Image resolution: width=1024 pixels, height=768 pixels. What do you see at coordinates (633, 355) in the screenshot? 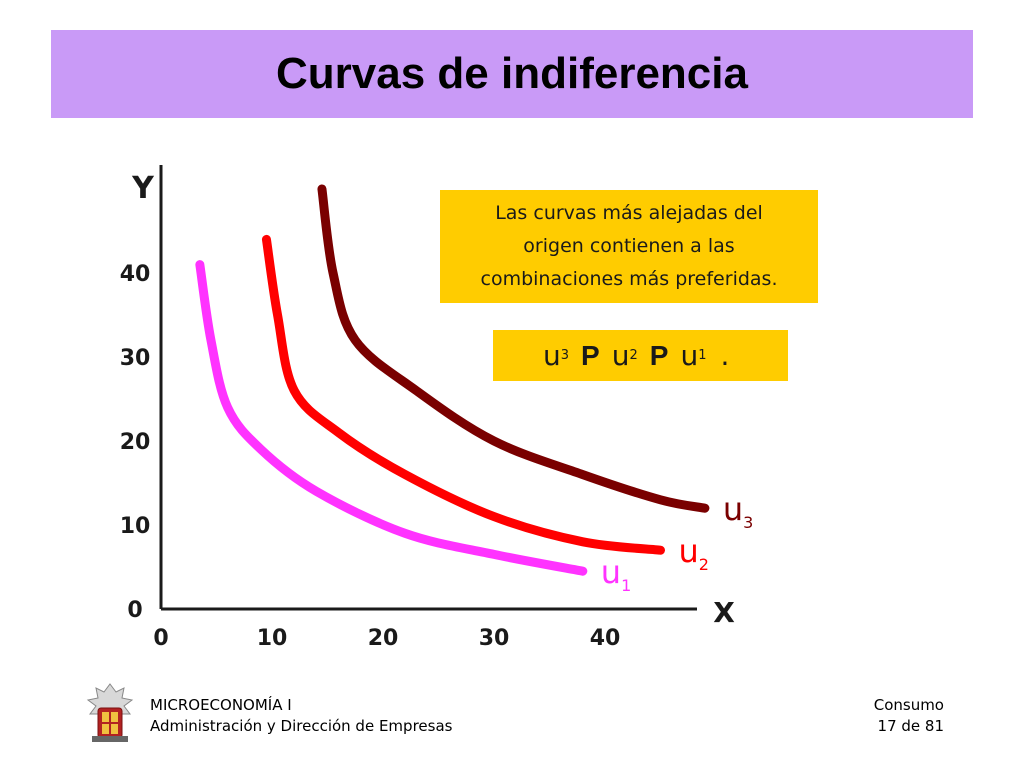
I see `order-u2-sub: 2` at bounding box center [633, 355].